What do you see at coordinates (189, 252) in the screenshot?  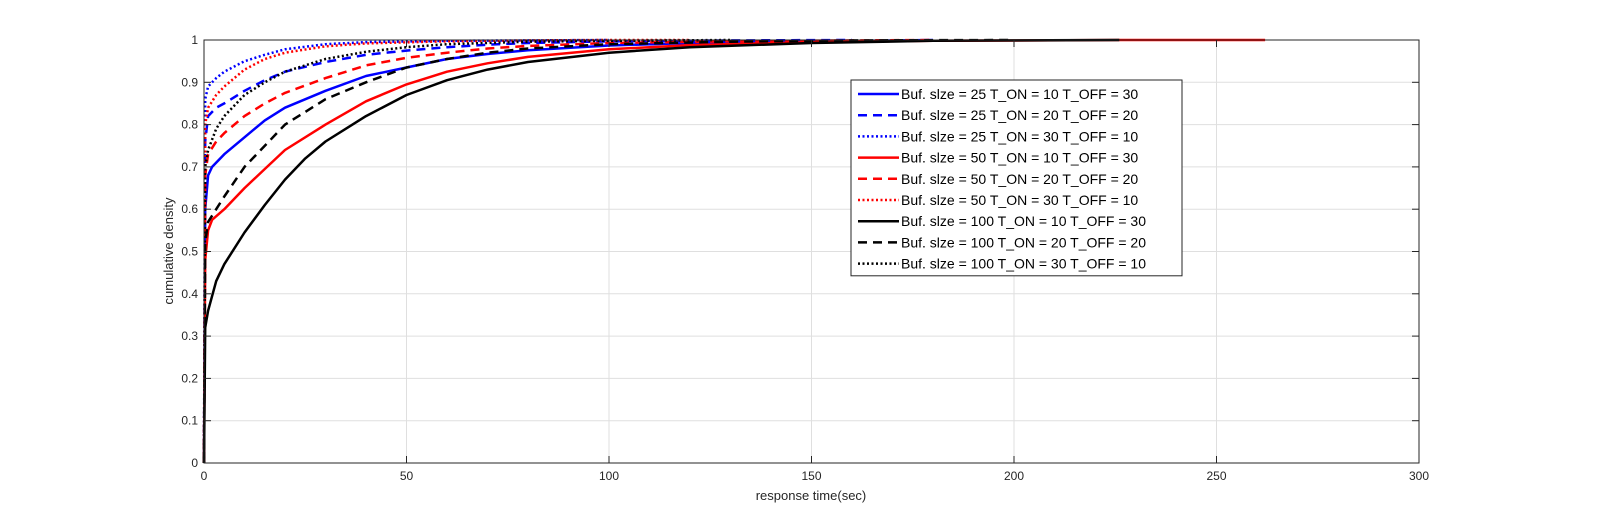 I see `y-tick-label: 0.5` at bounding box center [189, 252].